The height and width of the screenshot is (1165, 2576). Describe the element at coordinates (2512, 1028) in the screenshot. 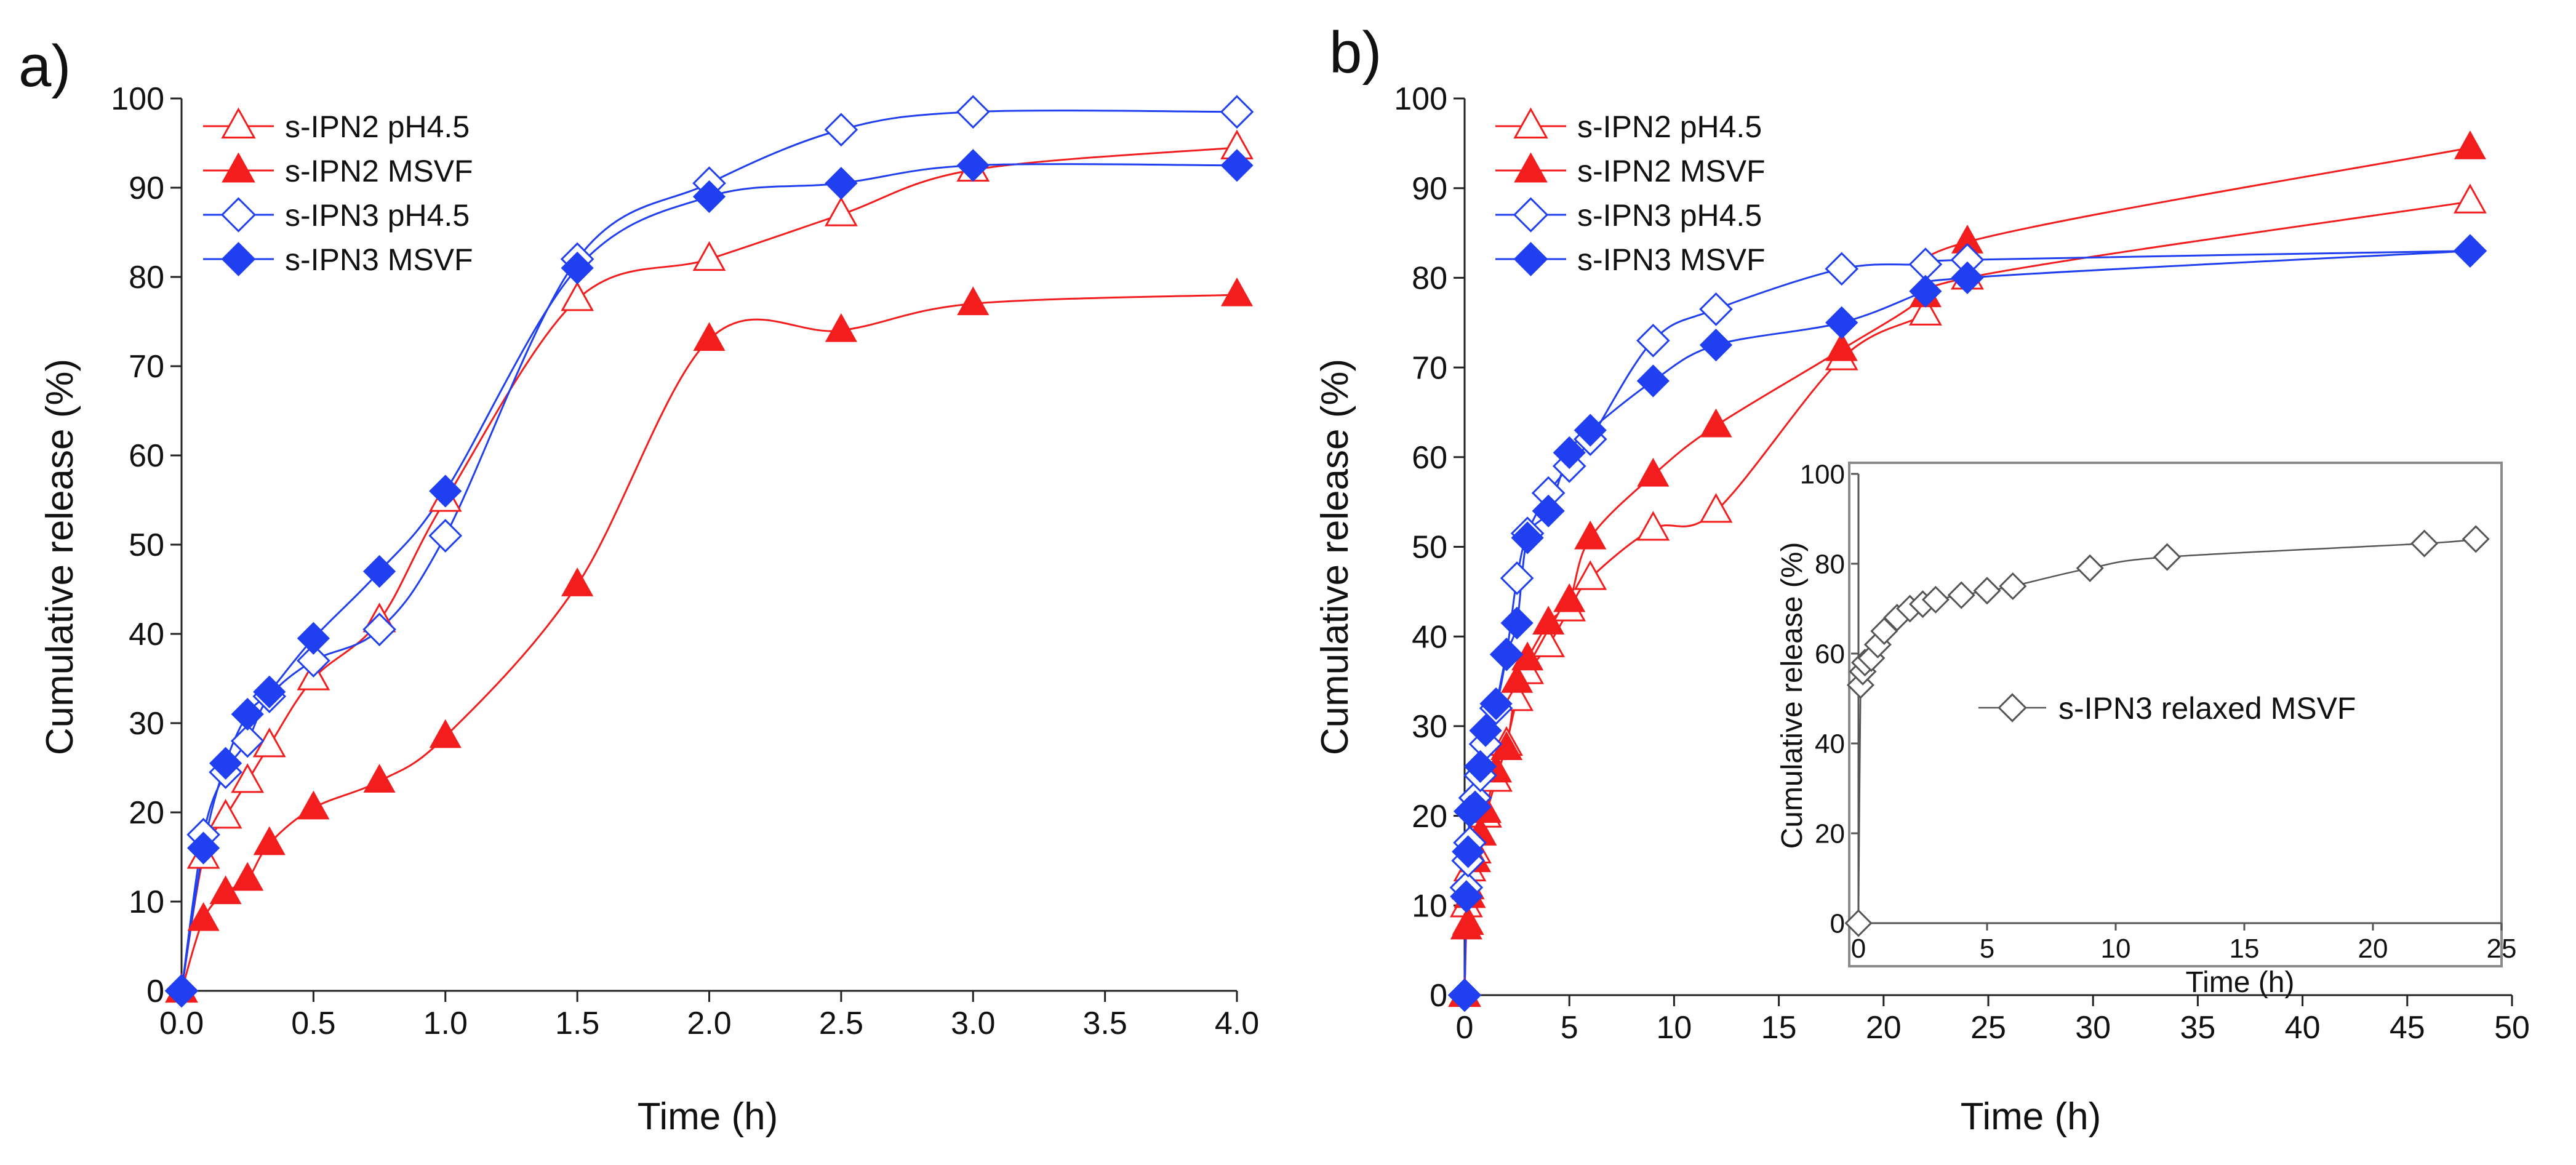

I see `panel-b-x-tick-label: 50` at that location.